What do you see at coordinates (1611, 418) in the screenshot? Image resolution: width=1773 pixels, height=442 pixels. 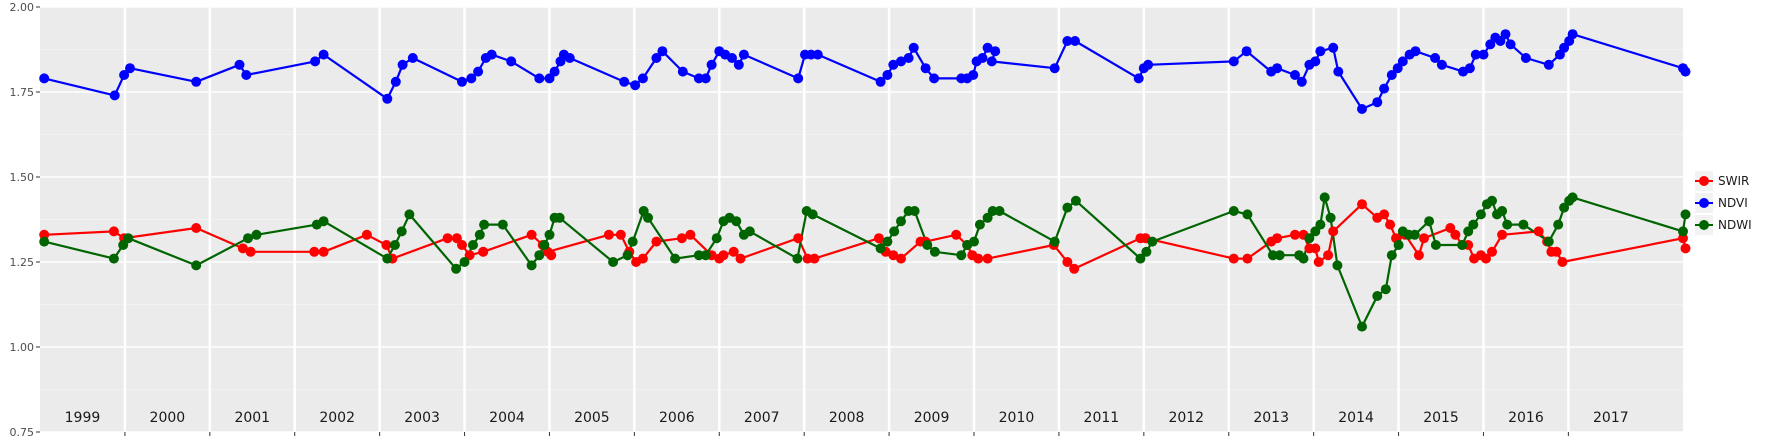 I see `year-label: 2017` at bounding box center [1611, 418].